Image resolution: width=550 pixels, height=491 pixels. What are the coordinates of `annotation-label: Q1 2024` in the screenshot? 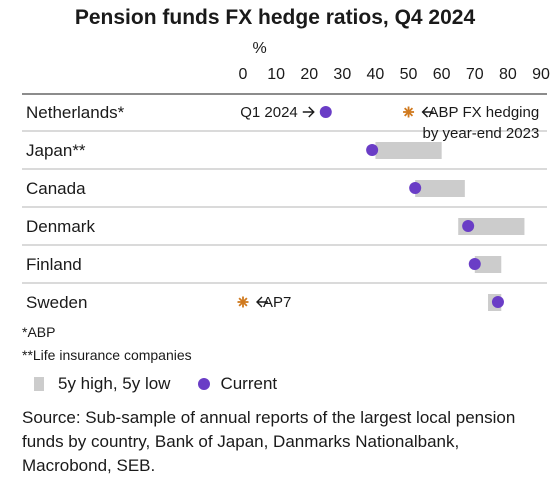 It's located at (269, 112).